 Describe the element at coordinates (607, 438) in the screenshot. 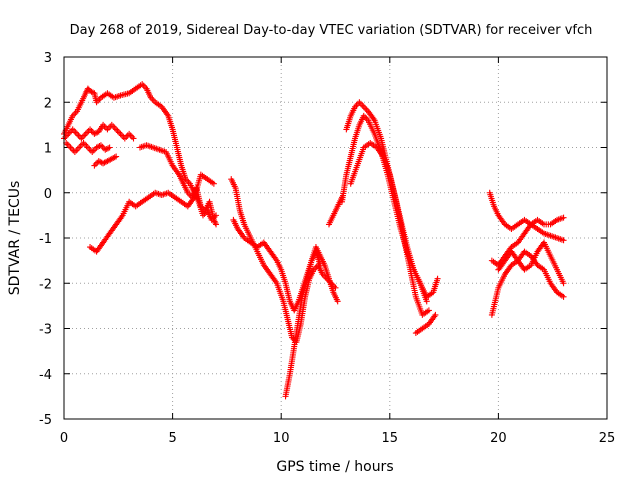

I see `x-tick-label: 25` at that location.